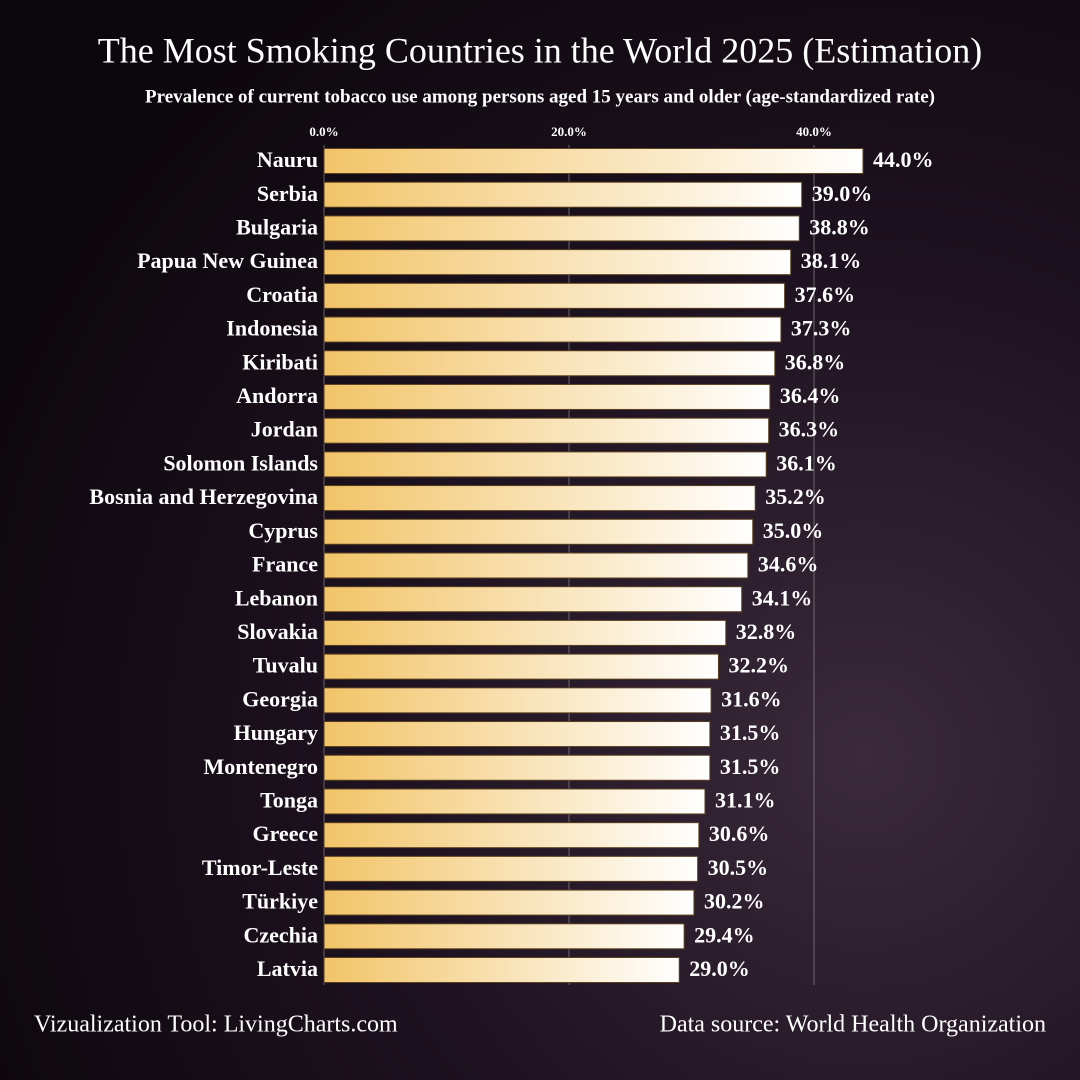 This screenshot has height=1080, width=1080. Describe the element at coordinates (842, 193) in the screenshot. I see `value-label: 39.0%` at that location.